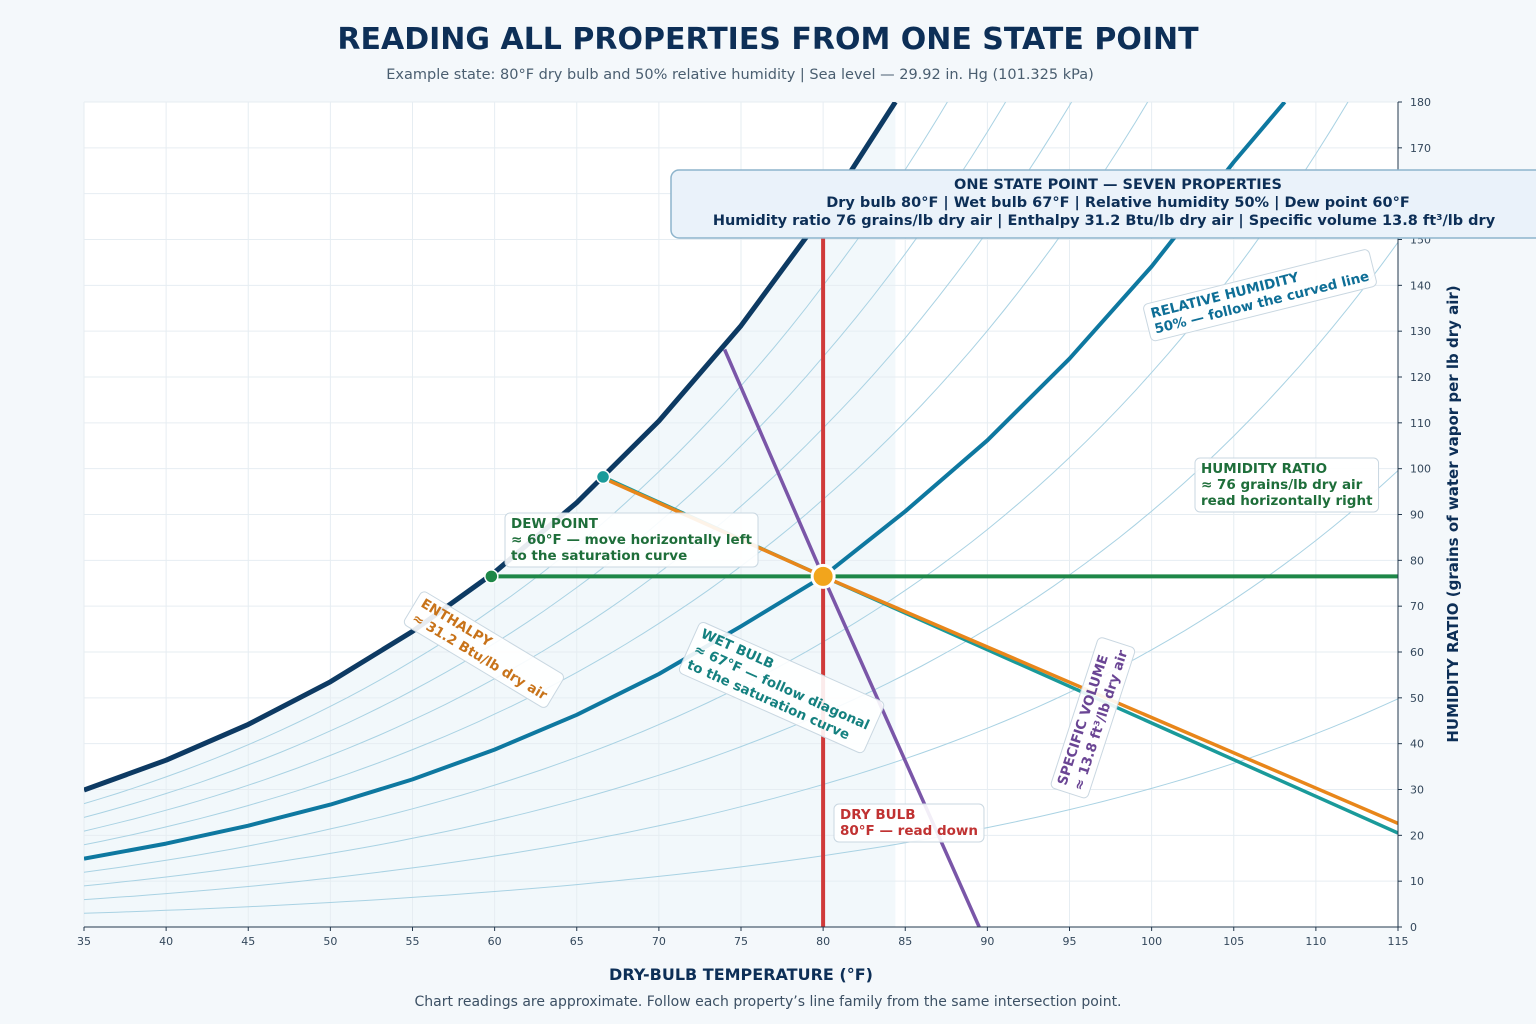 The width and height of the screenshot is (1536, 1024). I want to click on y-tick-label: 50, so click(1417, 698).